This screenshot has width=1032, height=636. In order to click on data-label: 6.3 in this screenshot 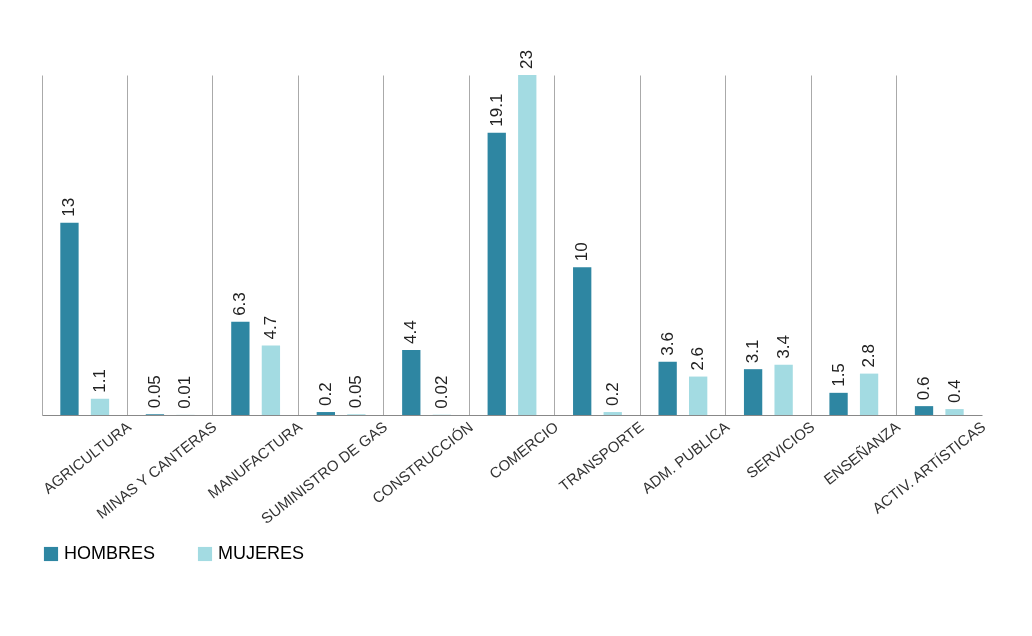, I will do `click(240, 304)`.